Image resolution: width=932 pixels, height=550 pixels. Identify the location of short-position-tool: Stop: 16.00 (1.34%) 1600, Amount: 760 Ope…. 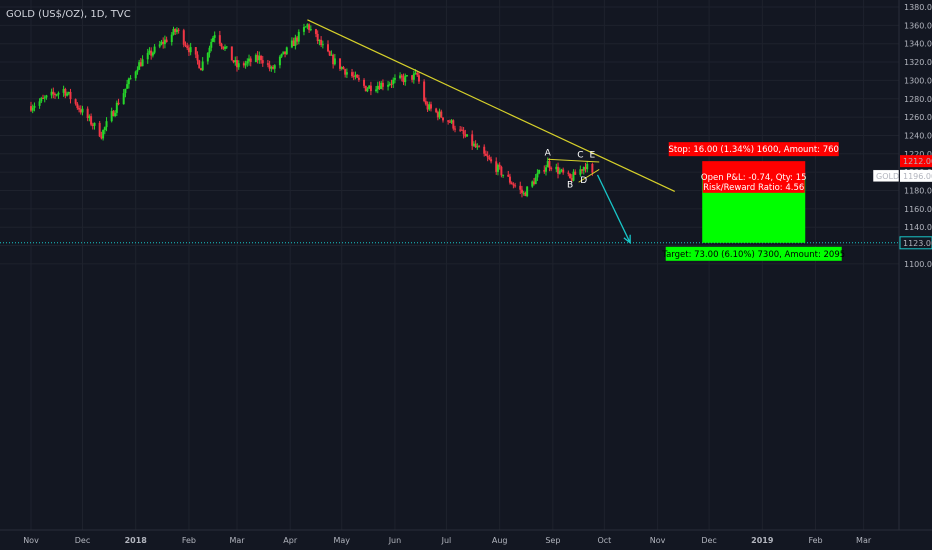
(753, 201).